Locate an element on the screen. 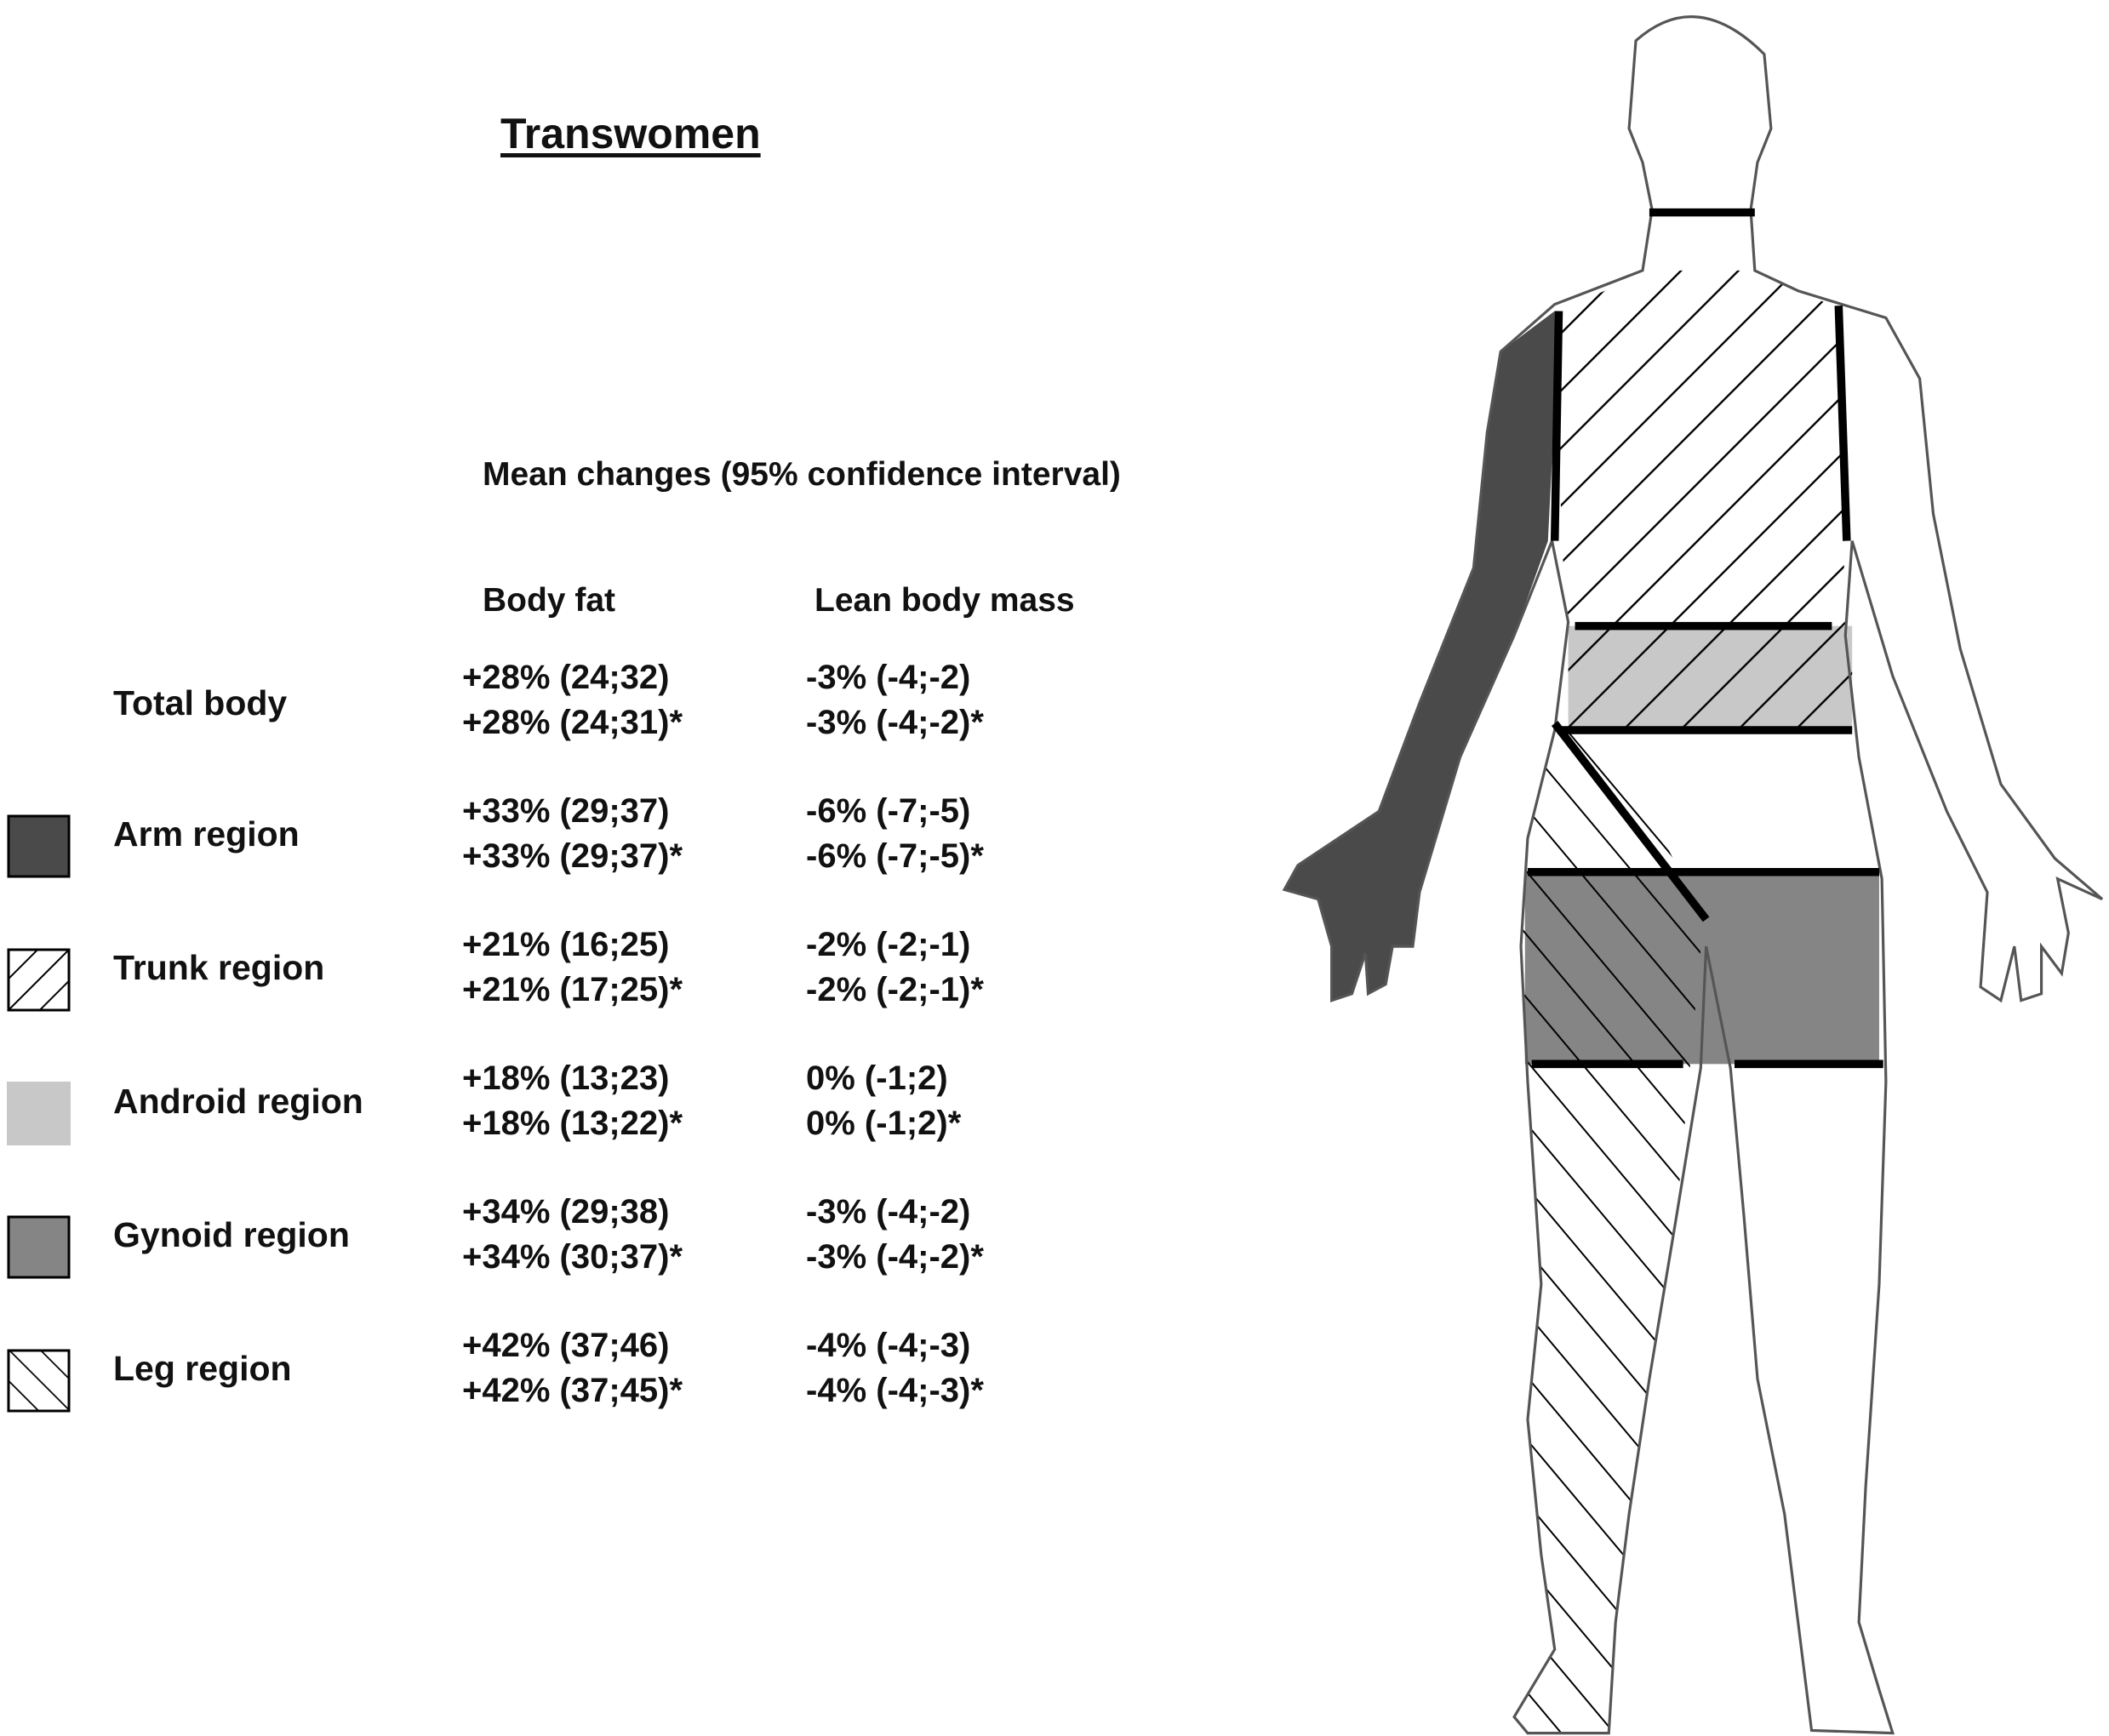 This screenshot has width=2109, height=1736. lean-mass-line: -4% (-4;-3) is located at coordinates (888, 1345).